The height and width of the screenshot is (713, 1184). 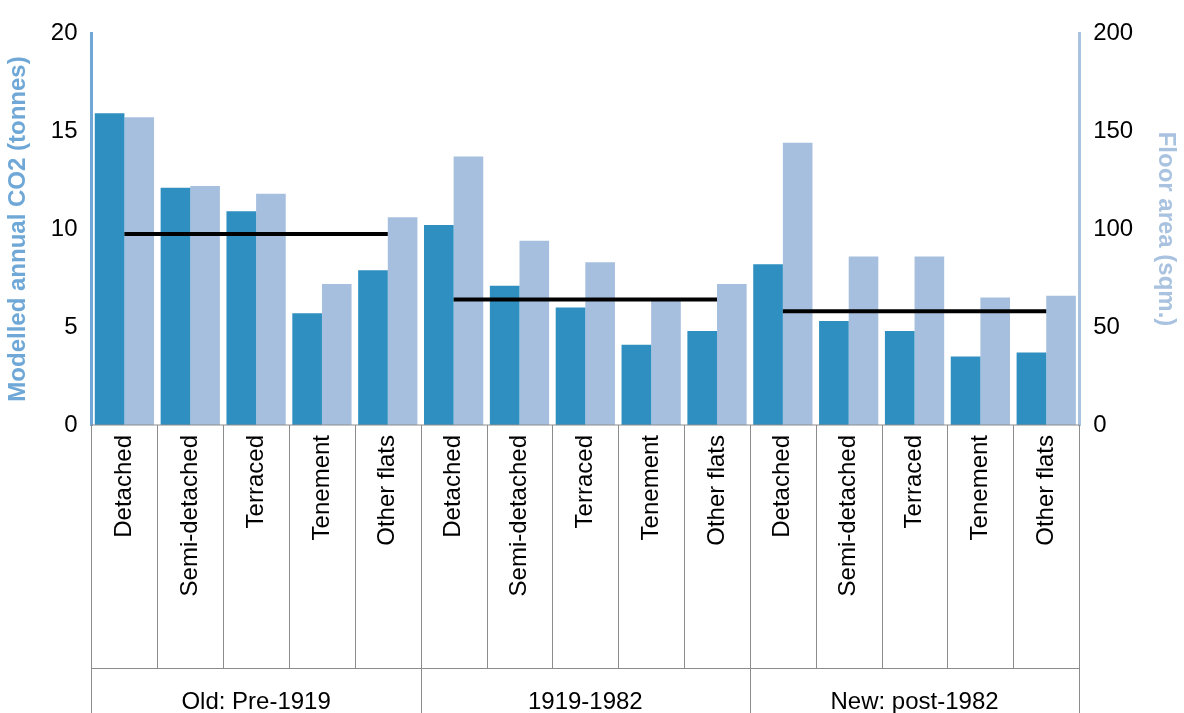 What do you see at coordinates (1113, 129) in the screenshot?
I see `y2-tick-label: 150` at bounding box center [1113, 129].